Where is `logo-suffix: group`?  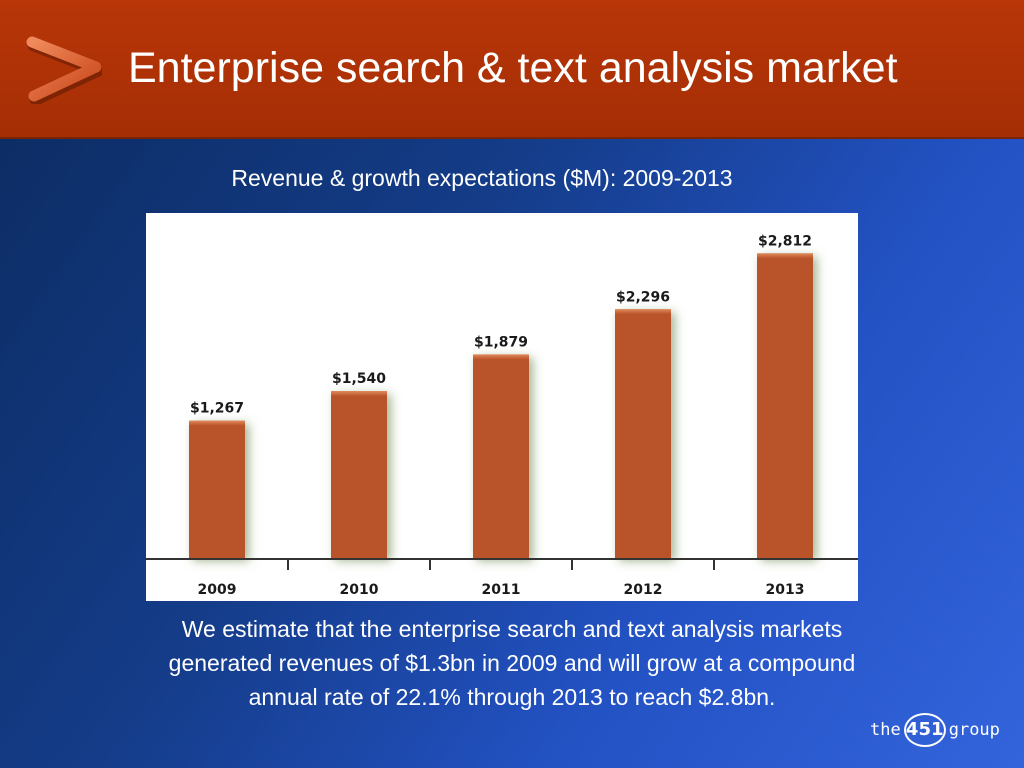 logo-suffix: group is located at coordinates (974, 730).